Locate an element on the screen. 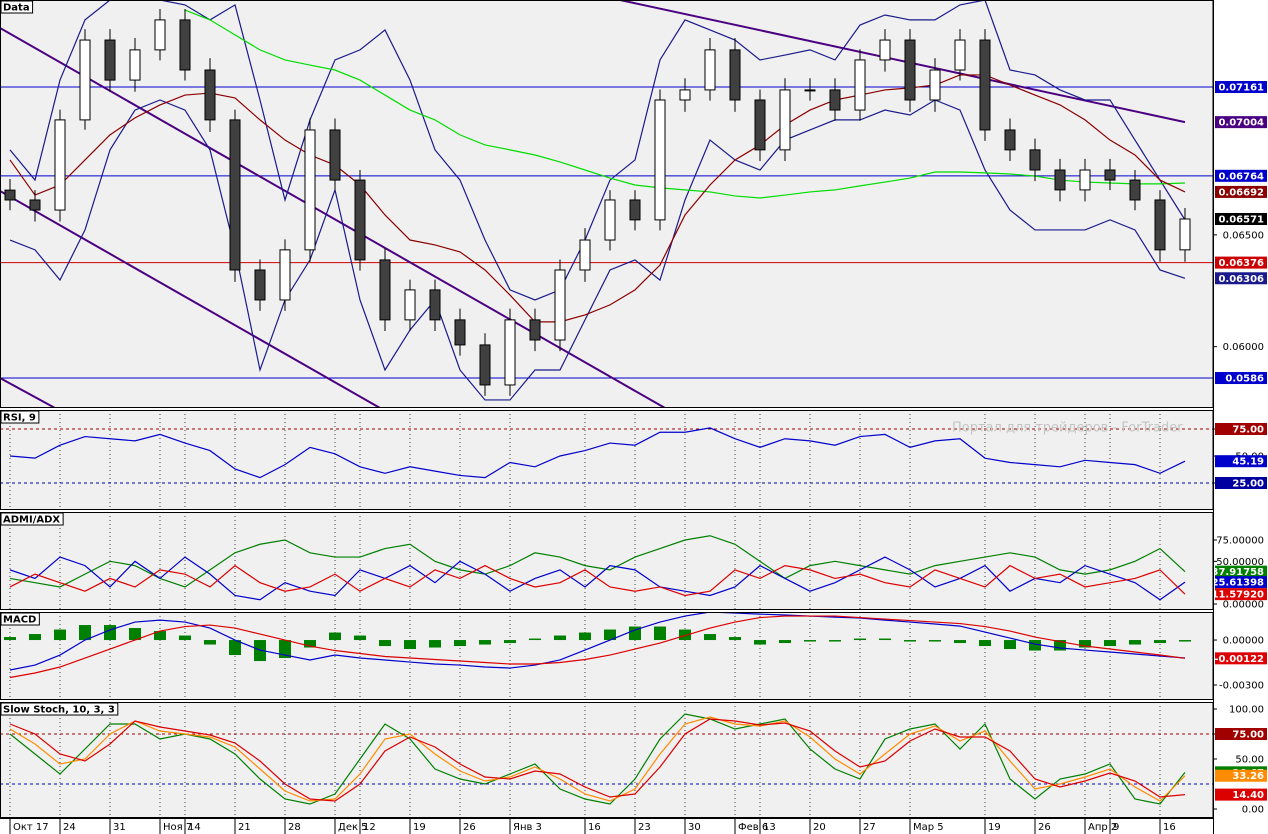 This screenshot has height=834, width=1268. y-tick-label: -0.00300 is located at coordinates (1241, 686).